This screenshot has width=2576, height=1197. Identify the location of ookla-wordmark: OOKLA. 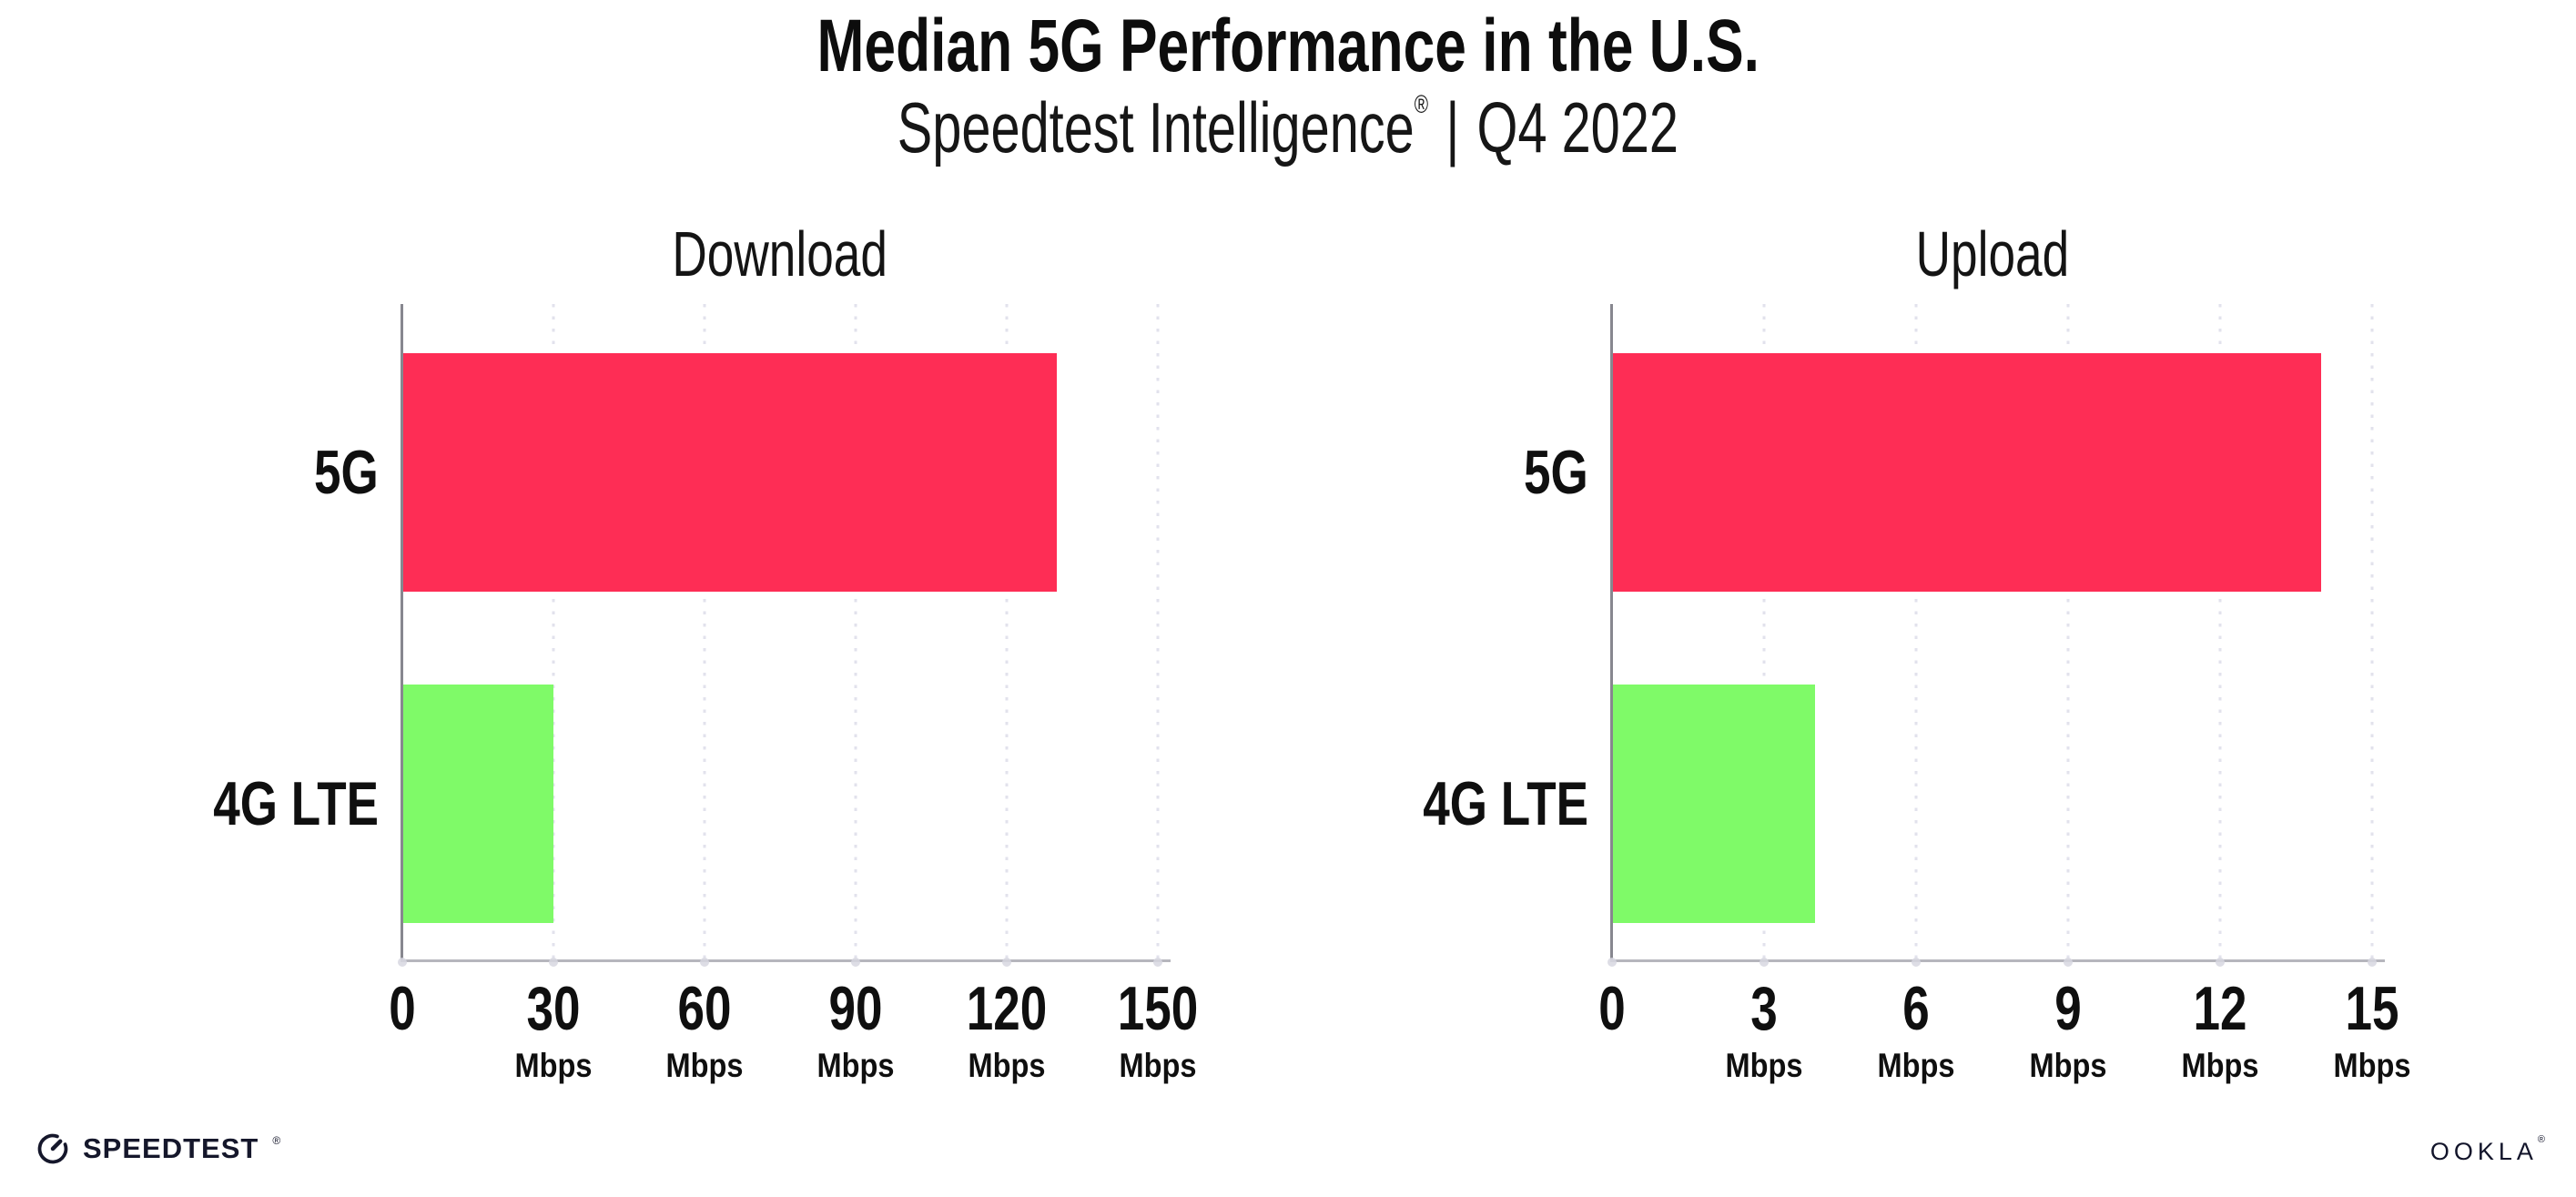
(2483, 1151).